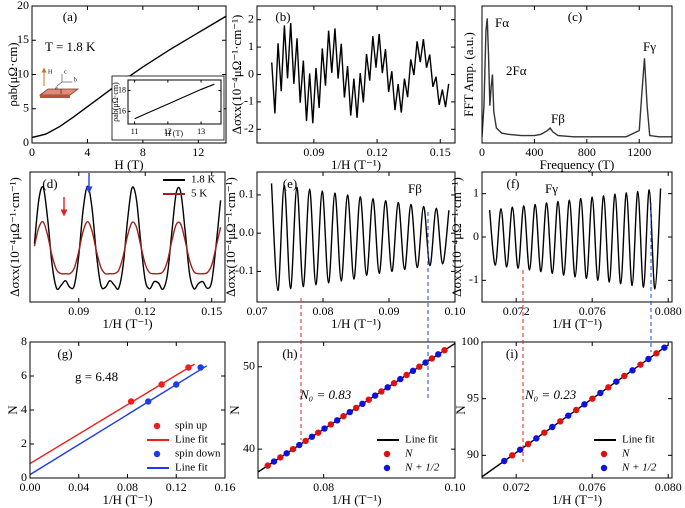  Describe the element at coordinates (56, 88) in the screenshot. I see `schematic-label: a` at that location.